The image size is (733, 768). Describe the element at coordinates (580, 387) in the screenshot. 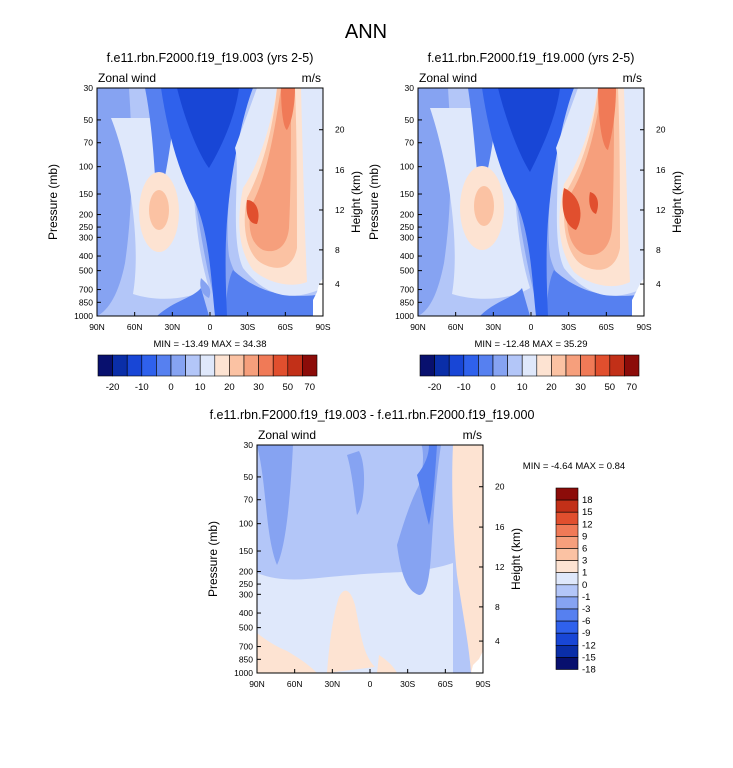

I see `colorbar-label: 30` at that location.